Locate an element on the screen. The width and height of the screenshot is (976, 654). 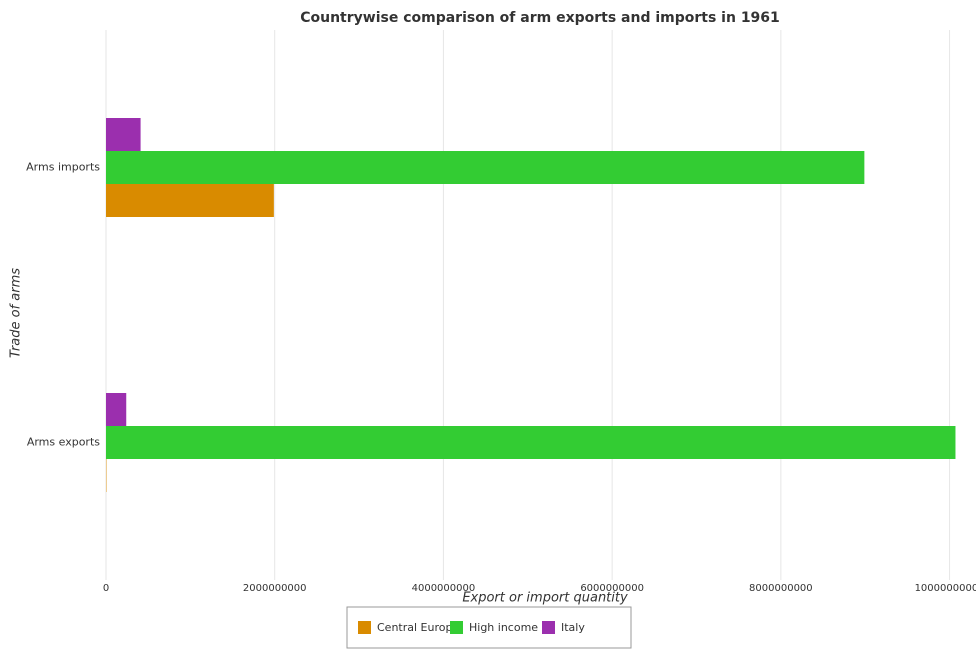
legend-label: Central Europe is located at coordinates (418, 627).